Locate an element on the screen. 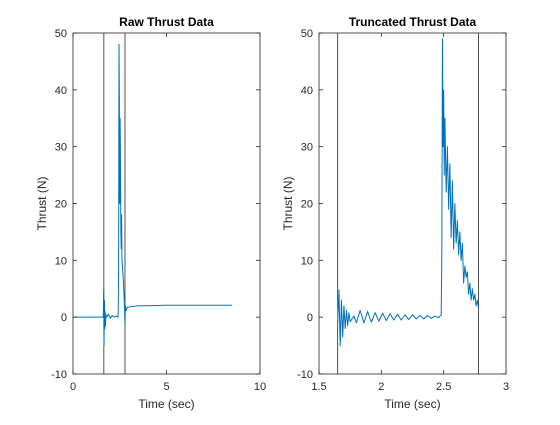 This screenshot has height=425, width=560. x-tick-label: 2 is located at coordinates (381, 387).